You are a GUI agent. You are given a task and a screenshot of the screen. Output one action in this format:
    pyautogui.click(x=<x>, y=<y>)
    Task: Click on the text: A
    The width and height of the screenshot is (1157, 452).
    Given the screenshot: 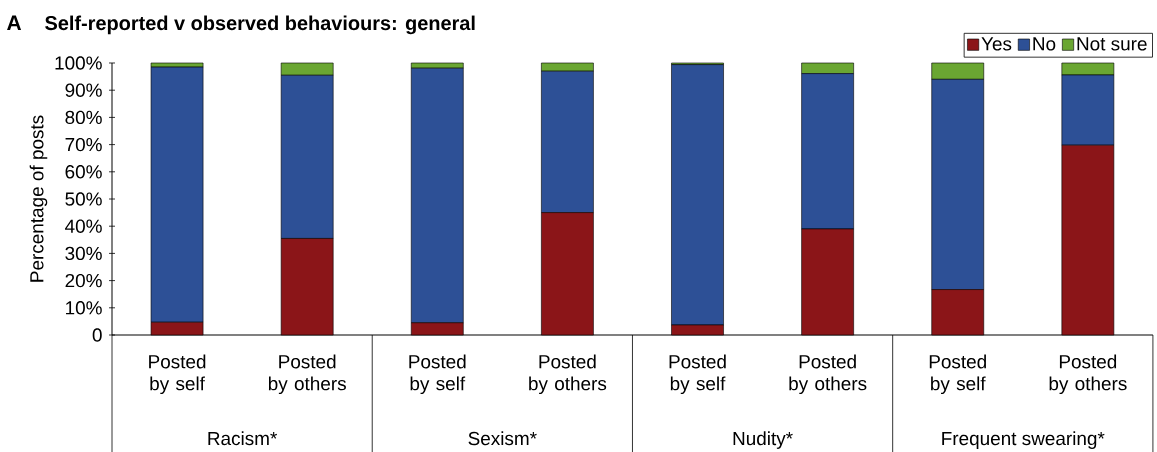 What is the action you would take?
    pyautogui.click(x=14, y=22)
    